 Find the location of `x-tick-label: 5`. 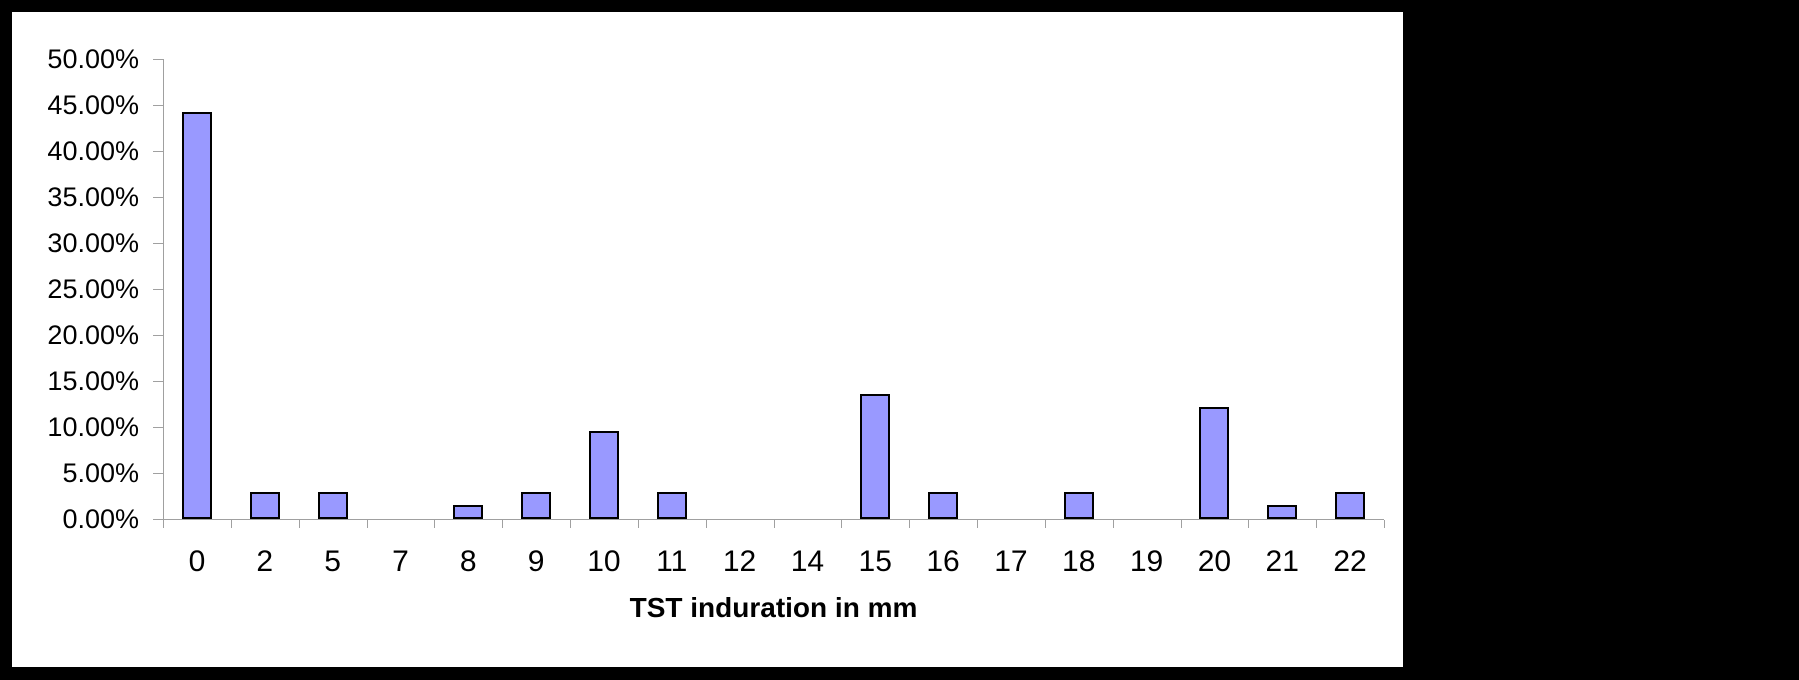

x-tick-label: 5 is located at coordinates (332, 561).